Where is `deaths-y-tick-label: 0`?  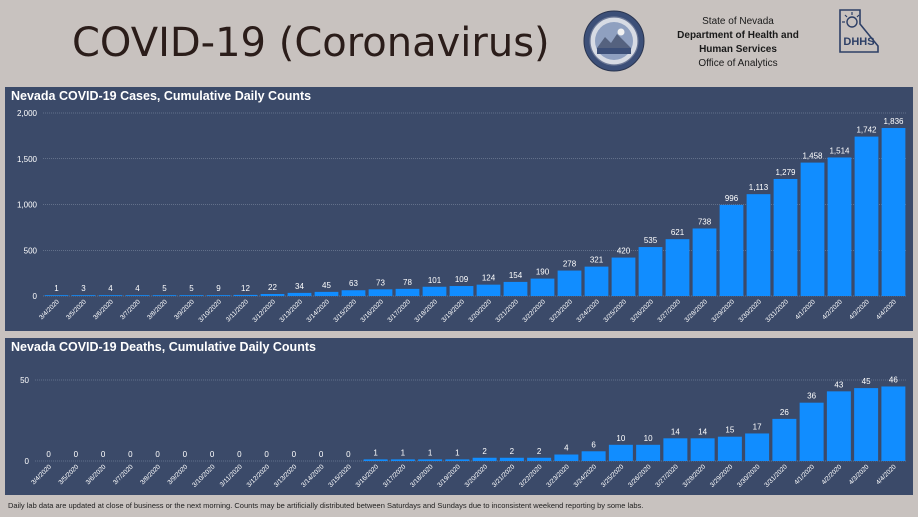
deaths-y-tick-label: 0 is located at coordinates (27, 461).